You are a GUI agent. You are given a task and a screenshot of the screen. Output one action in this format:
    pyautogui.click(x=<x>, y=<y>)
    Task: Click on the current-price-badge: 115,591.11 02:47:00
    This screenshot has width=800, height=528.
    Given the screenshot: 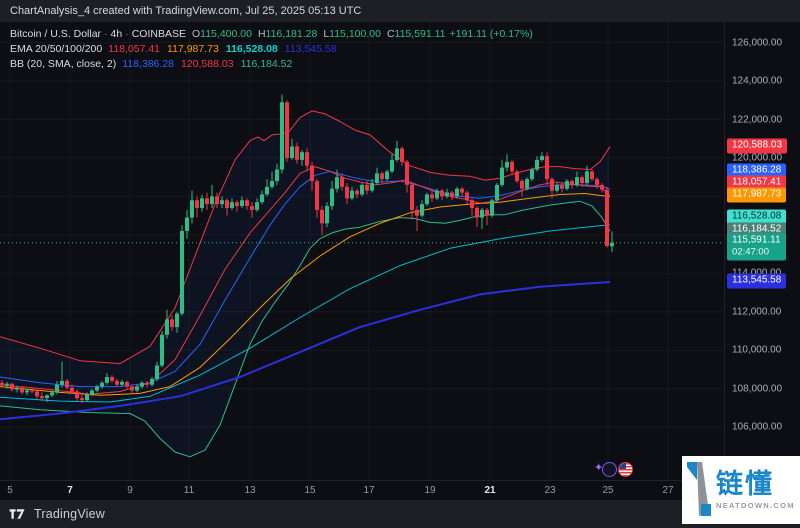 What is the action you would take?
    pyautogui.click(x=756, y=247)
    